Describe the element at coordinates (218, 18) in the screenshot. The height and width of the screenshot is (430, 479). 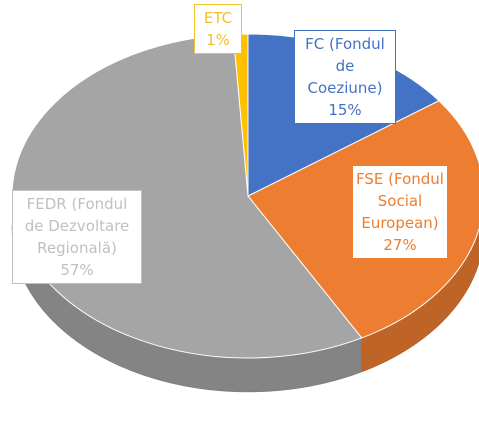
I see `category-label: ETC` at that location.